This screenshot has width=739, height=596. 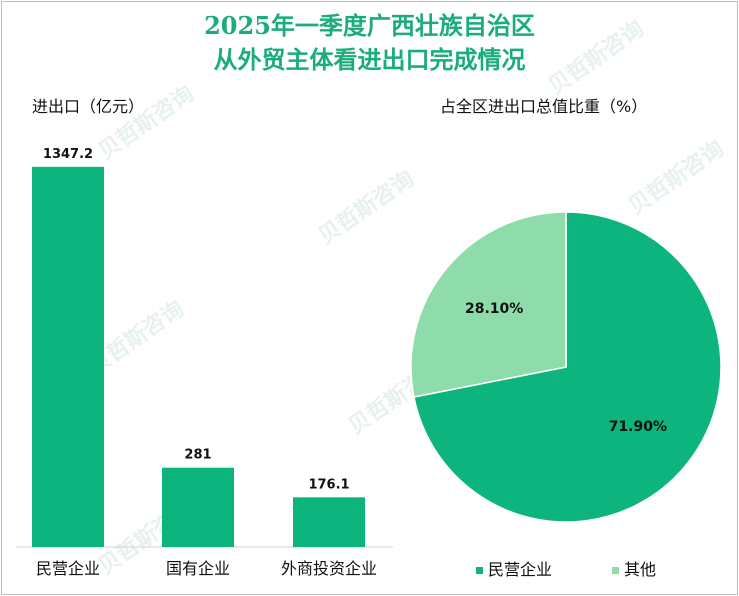 I want to click on bar-chart-title: 进出口（亿元）, so click(x=88, y=106).